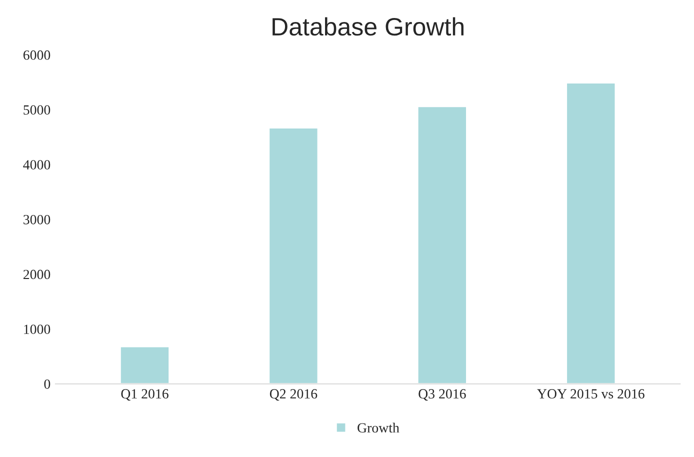 This screenshot has width=694, height=457. I want to click on y-tick-label: 2000, so click(36, 275).